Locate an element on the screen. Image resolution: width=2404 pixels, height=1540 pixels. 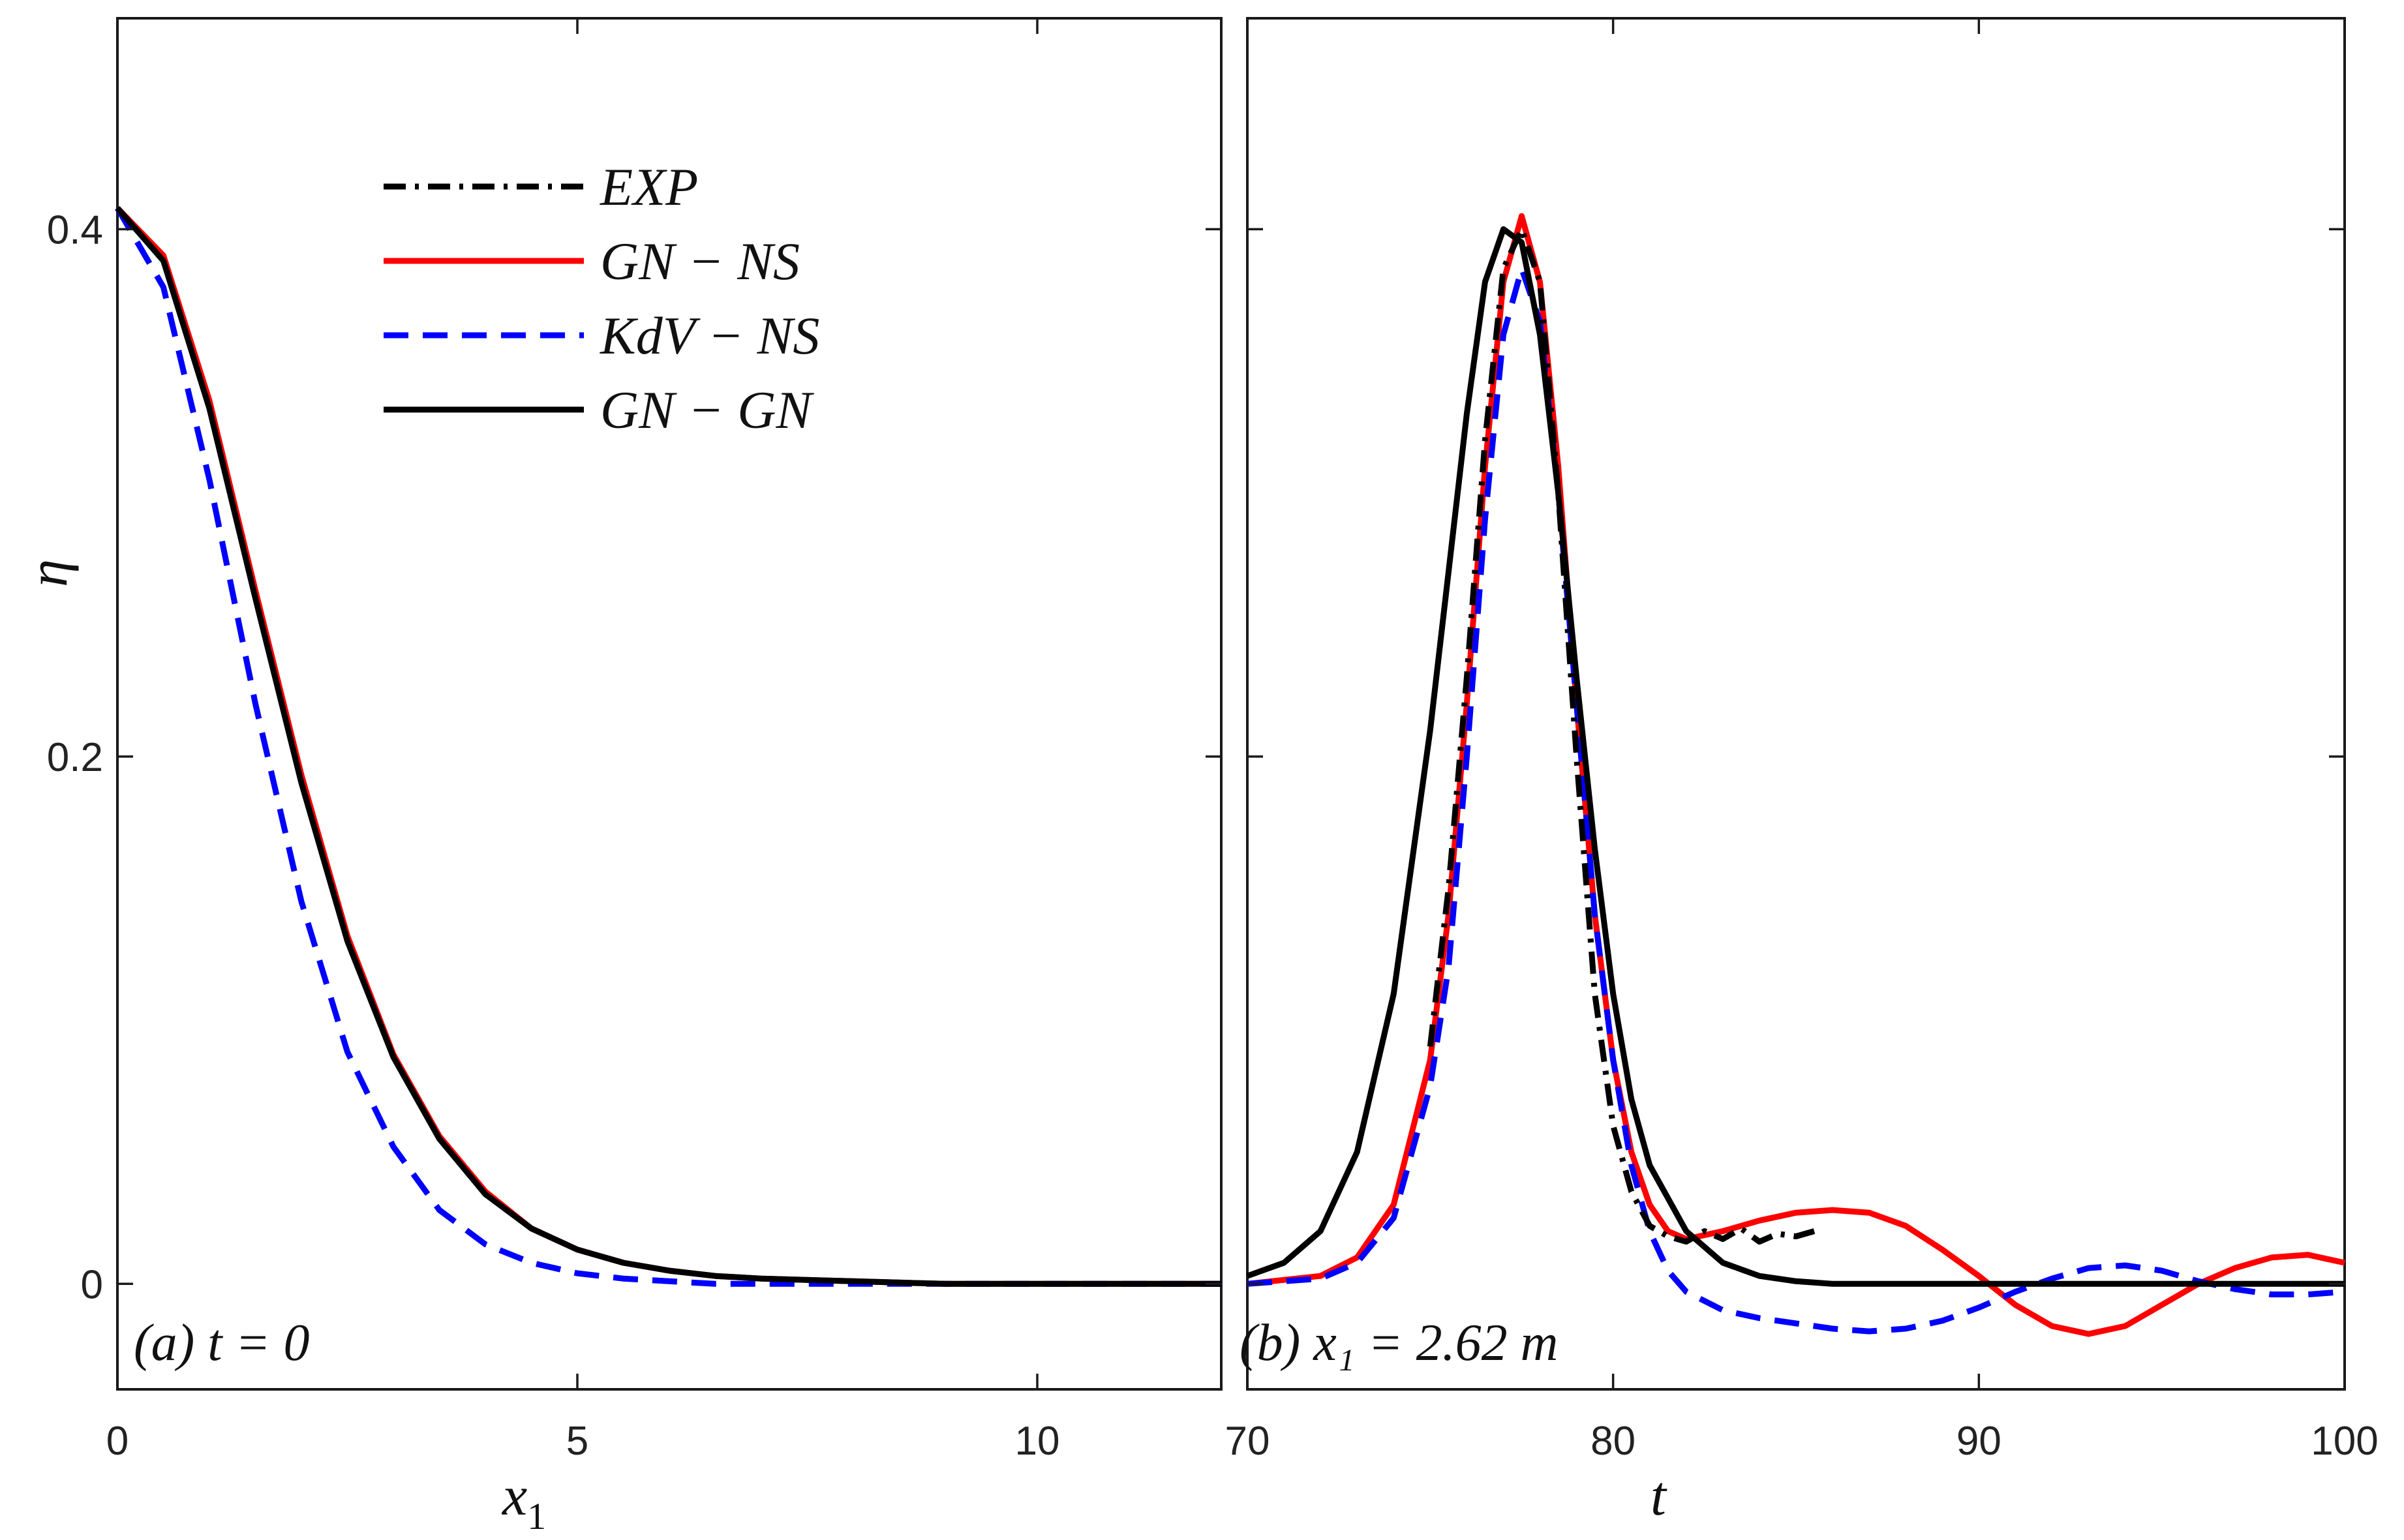
x-tick-label-b-70: 70 is located at coordinates (1247, 1441).